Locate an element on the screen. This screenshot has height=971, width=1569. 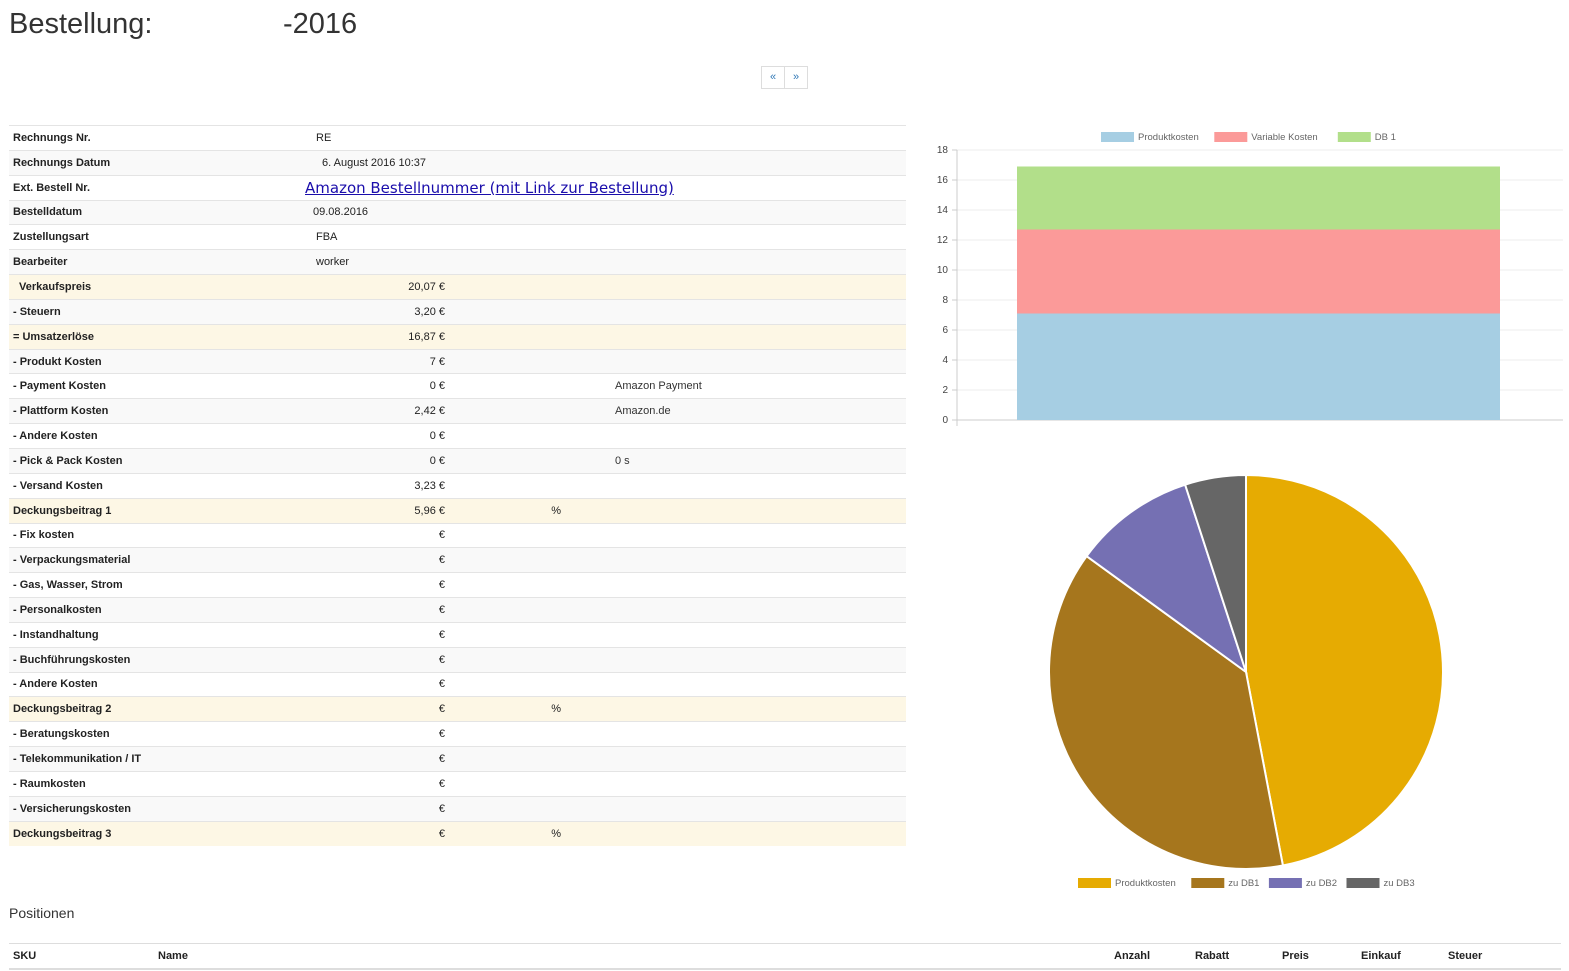
cost-row: - Plattform Kosten 2,42 € Amazon.de is located at coordinates (457, 411).